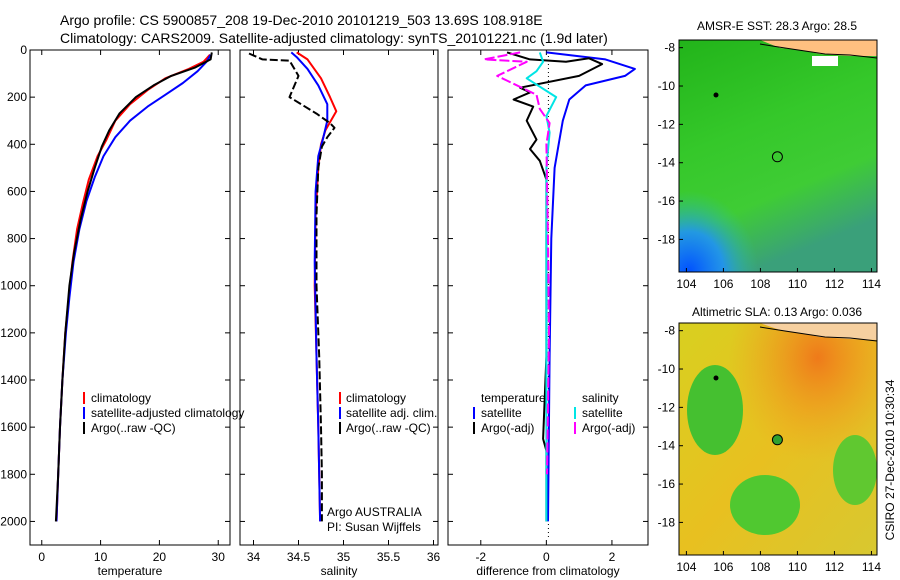 The height and width of the screenshot is (580, 900). Describe the element at coordinates (389, 557) in the screenshot. I see `x-tick-label: 35.5` at that location.